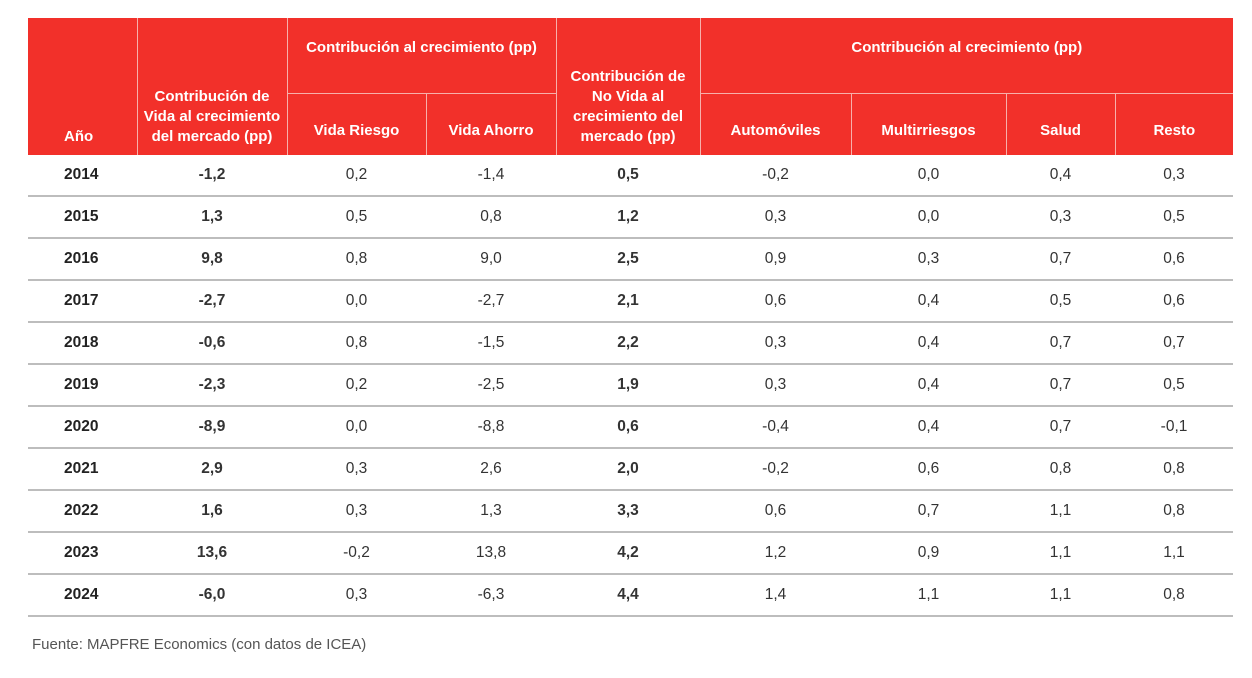  I want to click on table-row: 2019 -2,3 0,2 -2,5 1,9 0,3 0,4 0,7 0,5, so click(631, 385).